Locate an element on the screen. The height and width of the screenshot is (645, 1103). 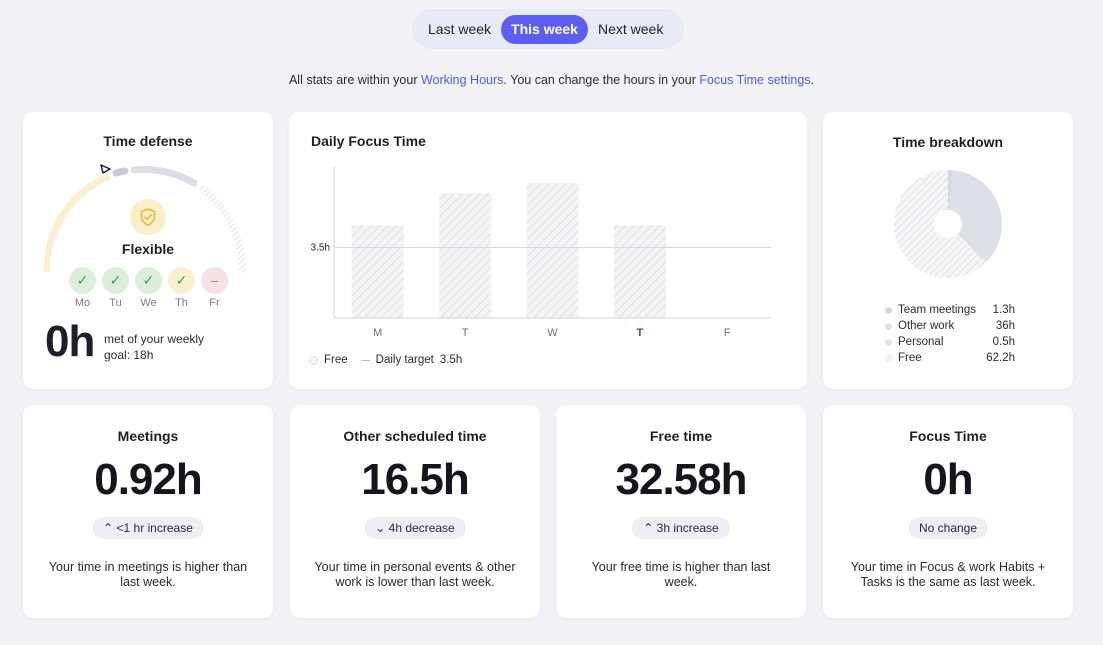
weekly-goal-value: 0h is located at coordinates (70, 341).